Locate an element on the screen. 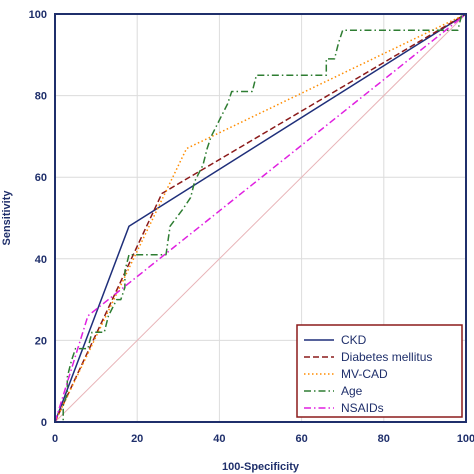 Image resolution: width=474 pixels, height=474 pixels. legend: CKD Diabetes mellitus MV-CAD Age NSAIDs is located at coordinates (379, 371).